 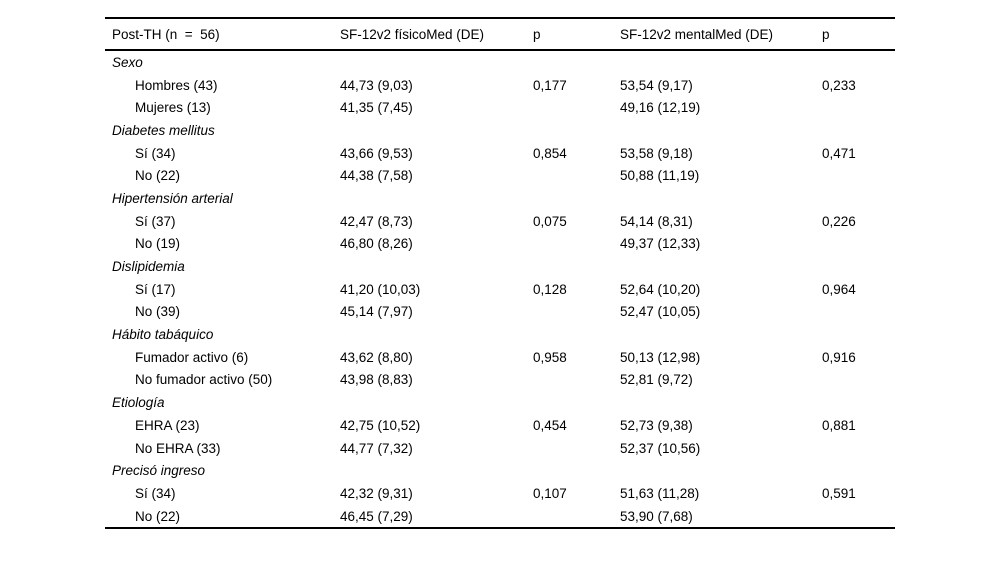 What do you see at coordinates (500, 175) in the screenshot?
I see `table-row: No (22) 44,38 (7,58) 50,88 (11,19)` at bounding box center [500, 175].